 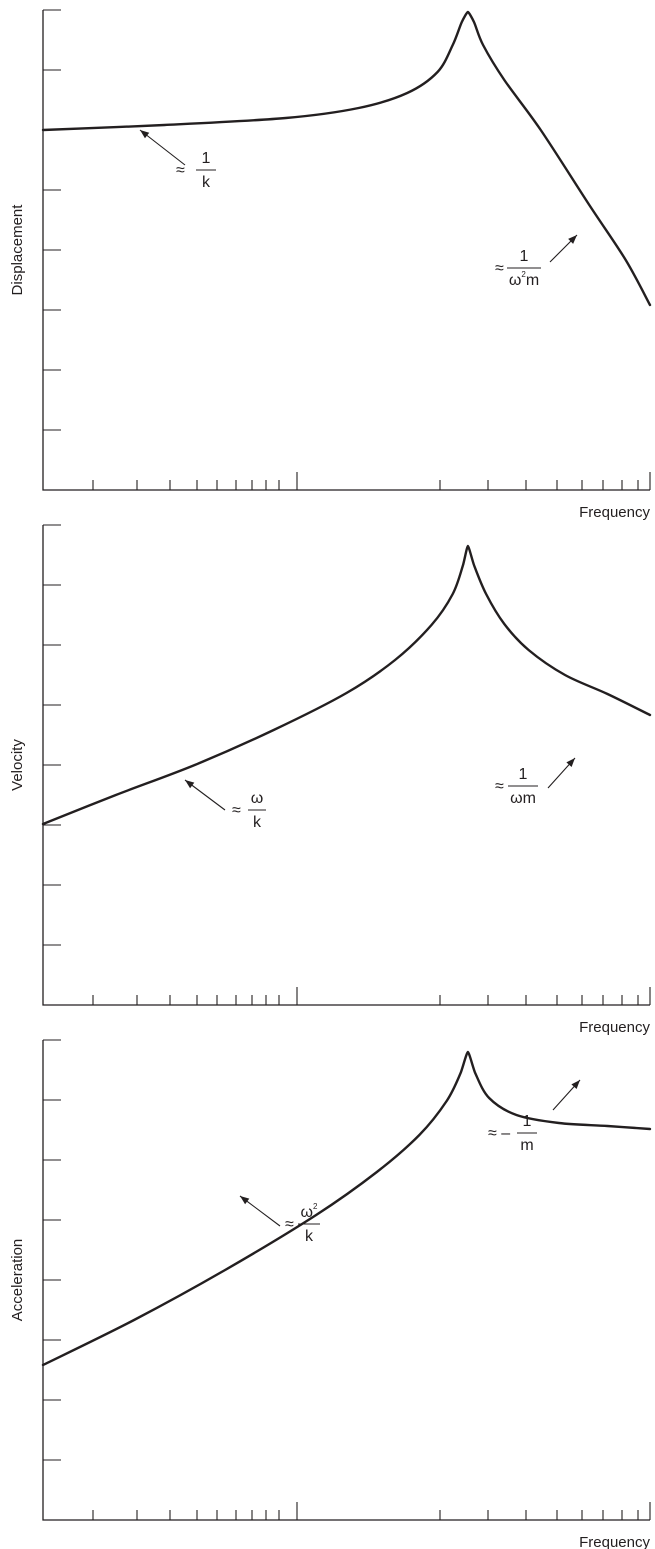 What do you see at coordinates (526, 1145) in the screenshot?
I see `fraction-denominator: m` at bounding box center [526, 1145].